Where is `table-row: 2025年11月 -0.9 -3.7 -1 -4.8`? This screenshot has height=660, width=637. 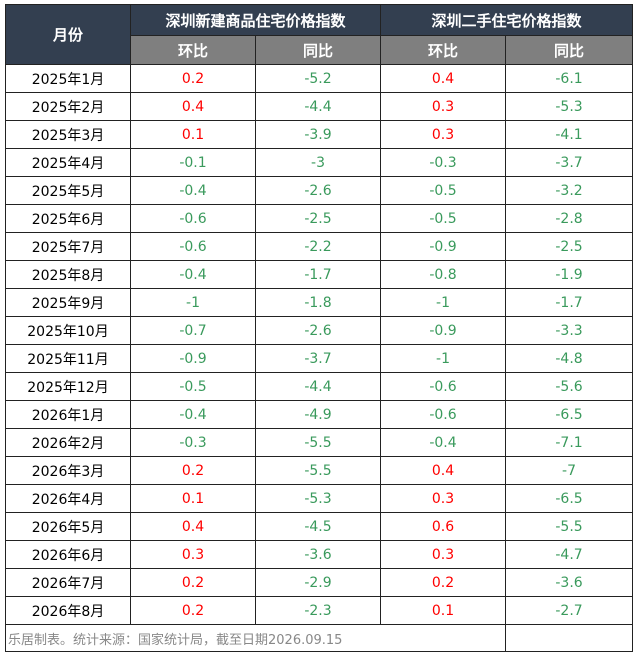 table-row: 2025年11月 -0.9 -3.7 -1 -4.8 is located at coordinates (319, 358).